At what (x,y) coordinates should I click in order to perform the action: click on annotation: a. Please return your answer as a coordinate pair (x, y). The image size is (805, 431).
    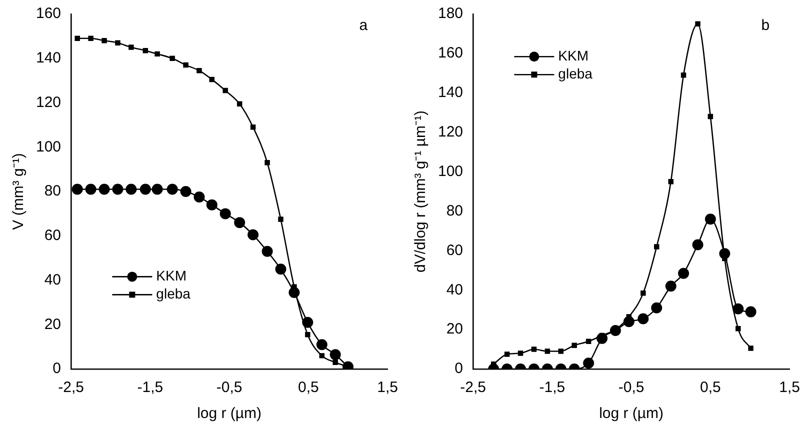
    Looking at the image, I should click on (363, 25).